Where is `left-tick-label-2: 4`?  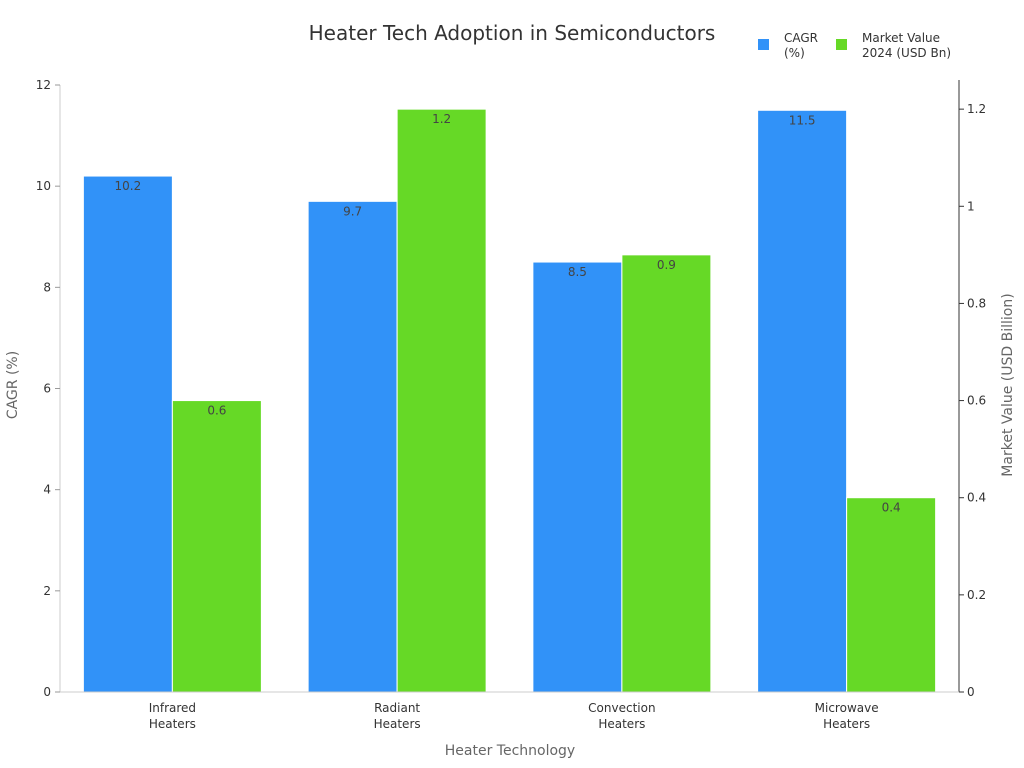 left-tick-label-2: 4 is located at coordinates (47, 490).